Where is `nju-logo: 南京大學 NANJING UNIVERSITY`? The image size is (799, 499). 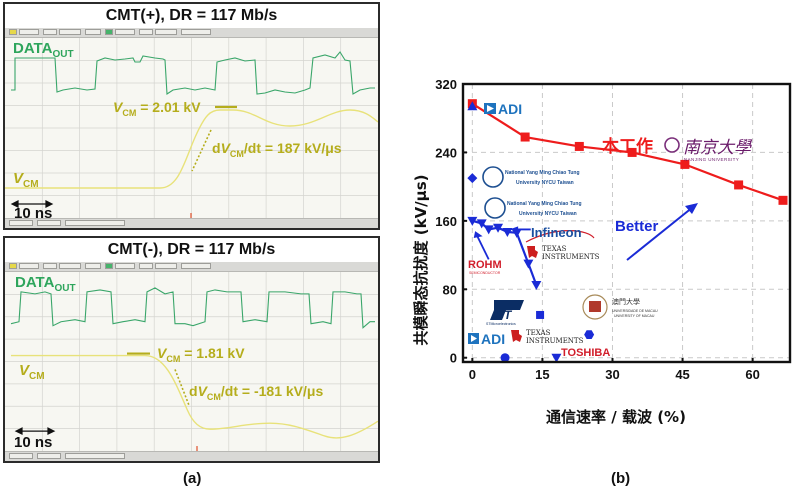 nju-logo: 南京大學 NANJING UNIVERSITY is located at coordinates (708, 149).